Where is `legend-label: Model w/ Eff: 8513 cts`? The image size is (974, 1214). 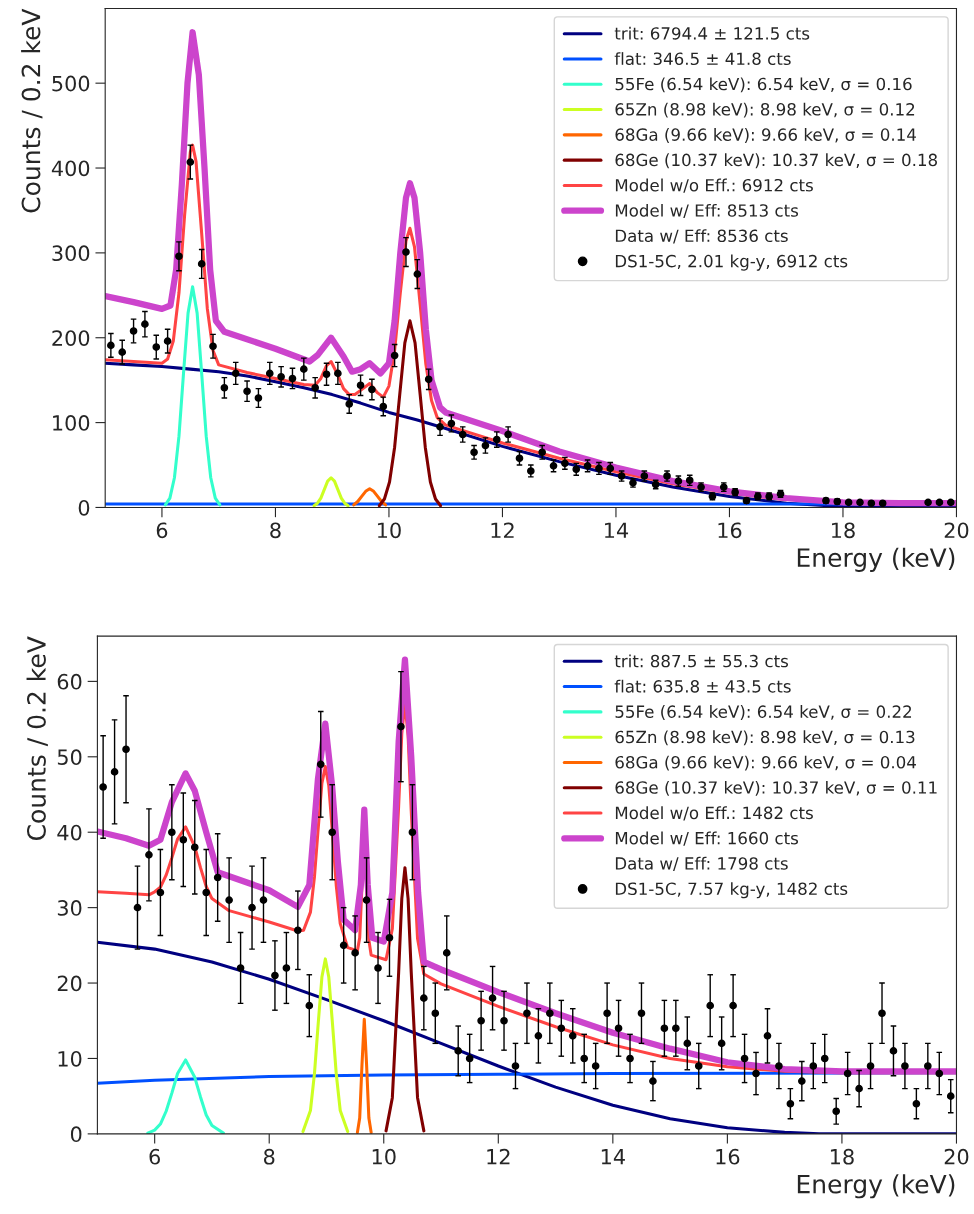 legend-label: Model w/ Eff: 8513 cts is located at coordinates (707, 211).